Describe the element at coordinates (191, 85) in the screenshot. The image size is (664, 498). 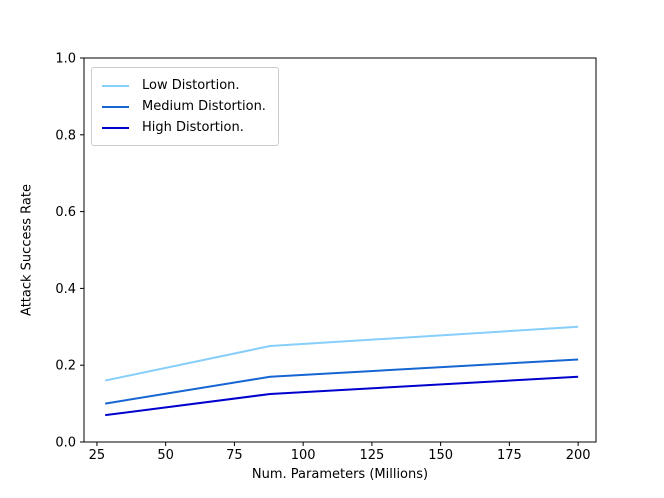
I see `legend-label-low-distortion: Low Distortion.` at that location.